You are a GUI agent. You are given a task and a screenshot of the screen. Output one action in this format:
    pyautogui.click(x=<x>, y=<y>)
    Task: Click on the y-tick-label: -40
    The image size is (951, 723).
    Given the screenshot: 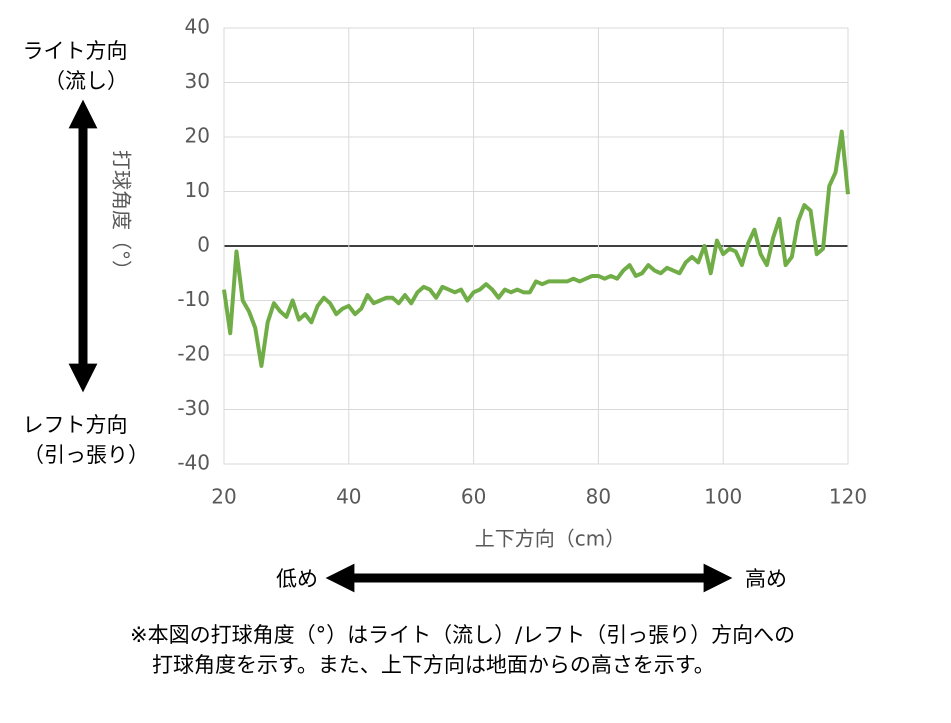 What is the action you would take?
    pyautogui.click(x=193, y=463)
    